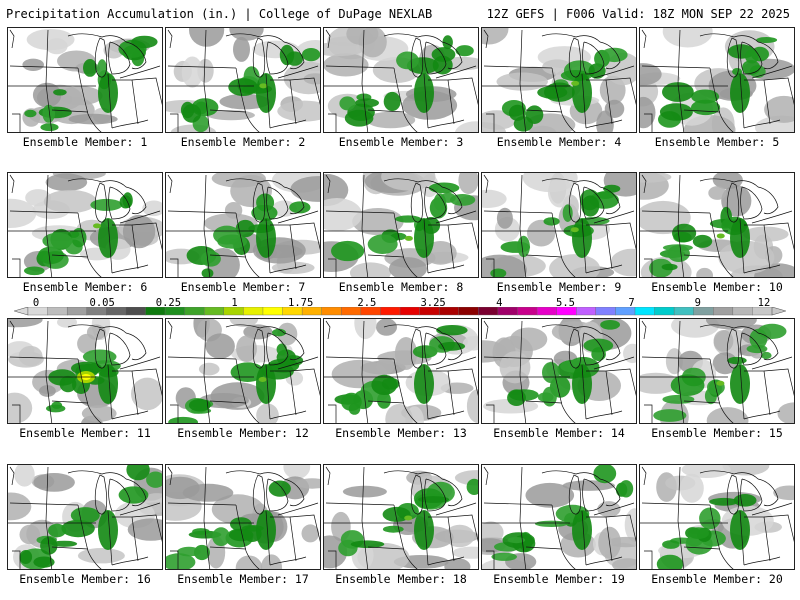 Image resolution: width=800 pixels, height=600 pixels. Describe the element at coordinates (559, 433) in the screenshot. I see `ensemble-member-label: Ensemble Member: 14` at that location.